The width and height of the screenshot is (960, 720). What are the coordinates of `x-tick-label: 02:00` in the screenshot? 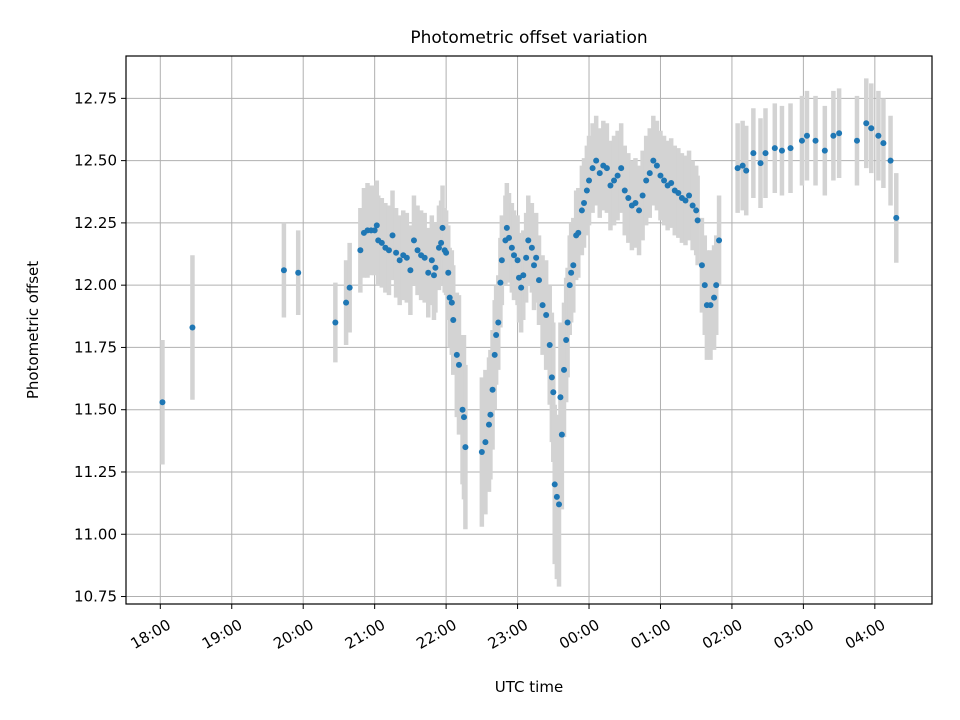 It's located at (722, 634).